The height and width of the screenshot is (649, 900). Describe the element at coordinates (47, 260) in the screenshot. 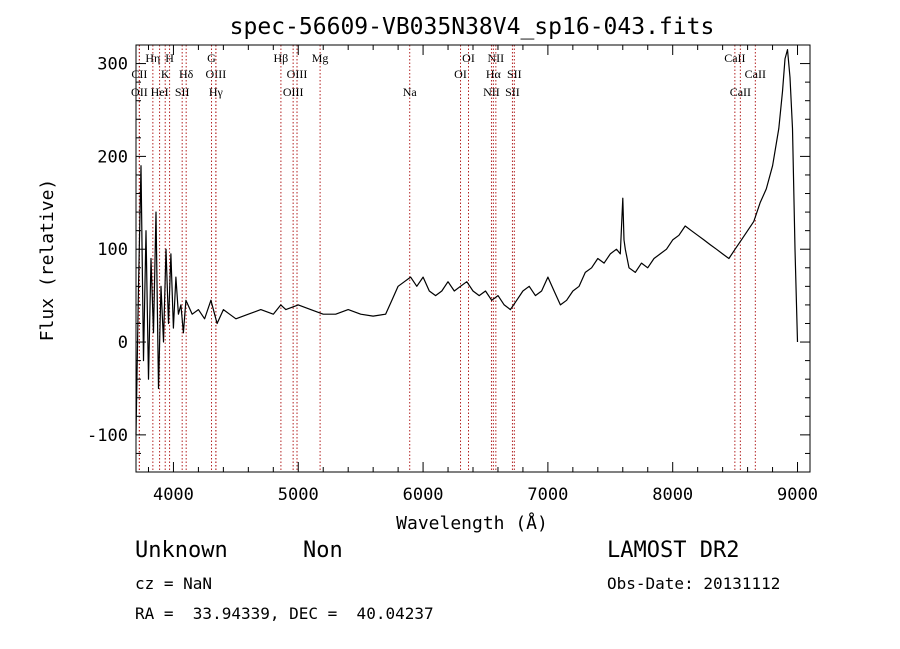

I see `y-axis-label: Flux (relative)` at that location.